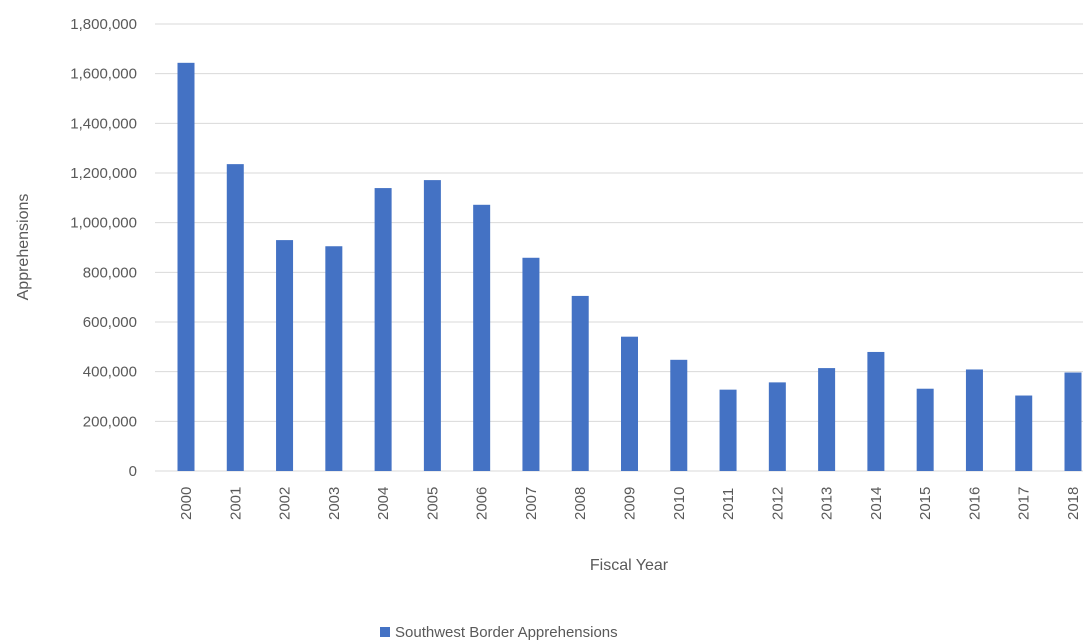 This screenshot has height=643, width=1083. Describe the element at coordinates (103, 24) in the screenshot. I see `y-tick-label: 1,800,000` at that location.